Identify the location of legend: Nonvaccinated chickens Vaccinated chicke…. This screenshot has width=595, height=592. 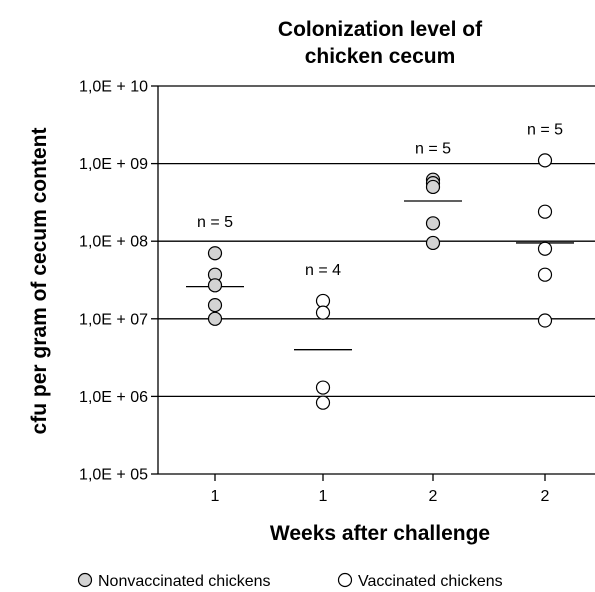
(290, 581).